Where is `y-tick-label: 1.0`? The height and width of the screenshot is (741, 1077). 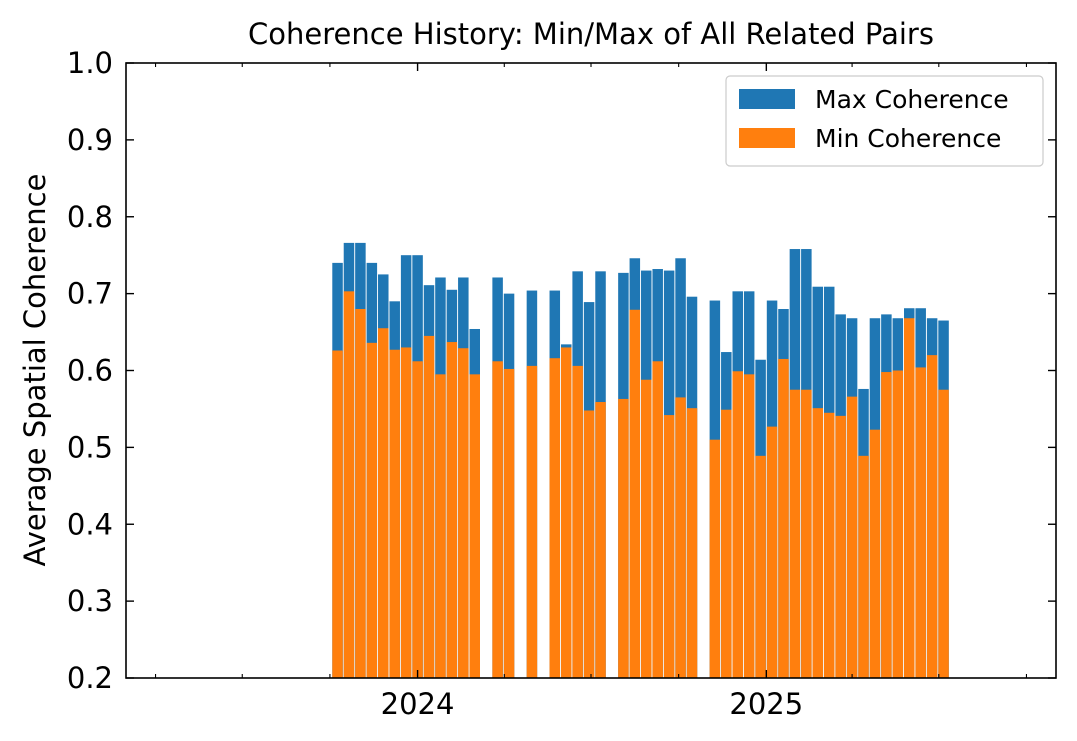 y-tick-label: 1.0 is located at coordinates (90, 63).